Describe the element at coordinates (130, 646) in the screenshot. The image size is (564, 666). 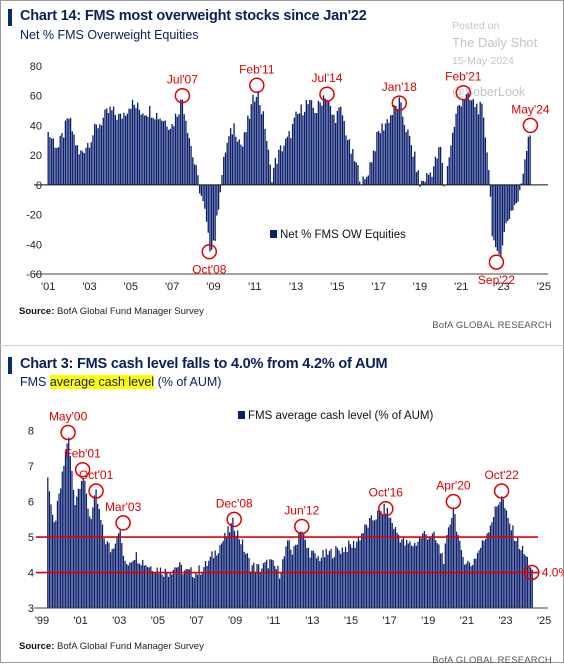
I see `chart-3-source-text: BofA Global Fund Manager Survey` at that location.